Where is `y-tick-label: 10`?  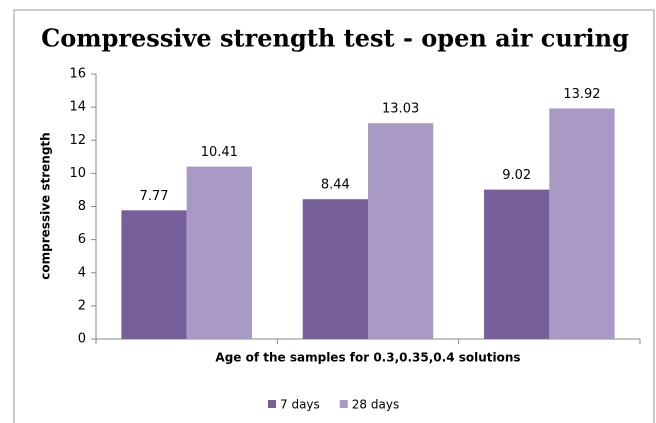 y-tick-label: 10 is located at coordinates (77, 173).